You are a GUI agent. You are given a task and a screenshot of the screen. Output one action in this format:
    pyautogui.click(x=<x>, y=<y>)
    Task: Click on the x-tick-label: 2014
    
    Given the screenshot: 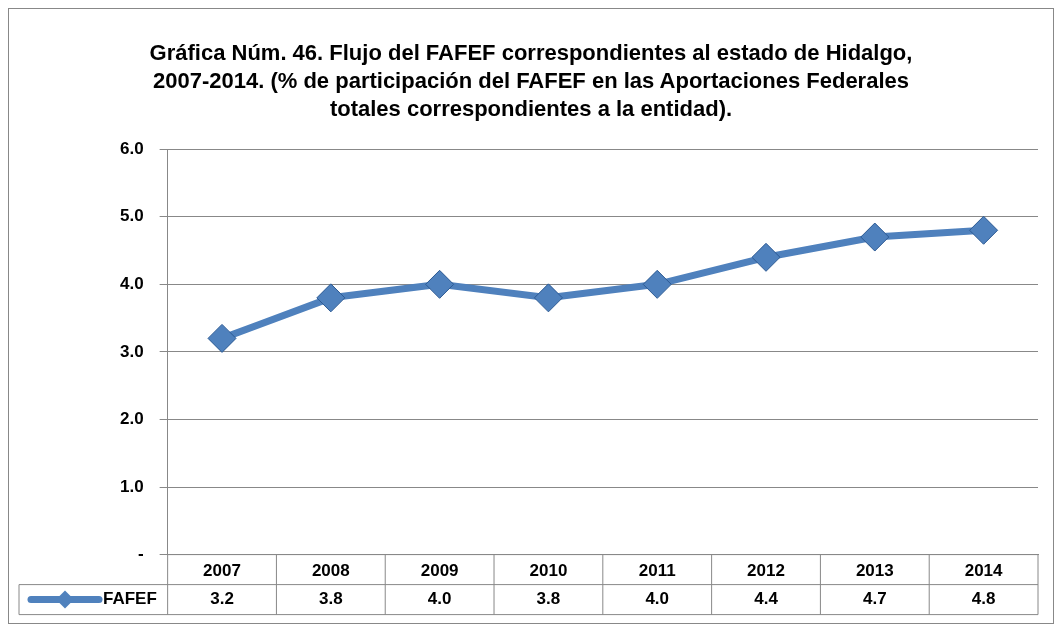 What is the action you would take?
    pyautogui.click(x=984, y=571)
    